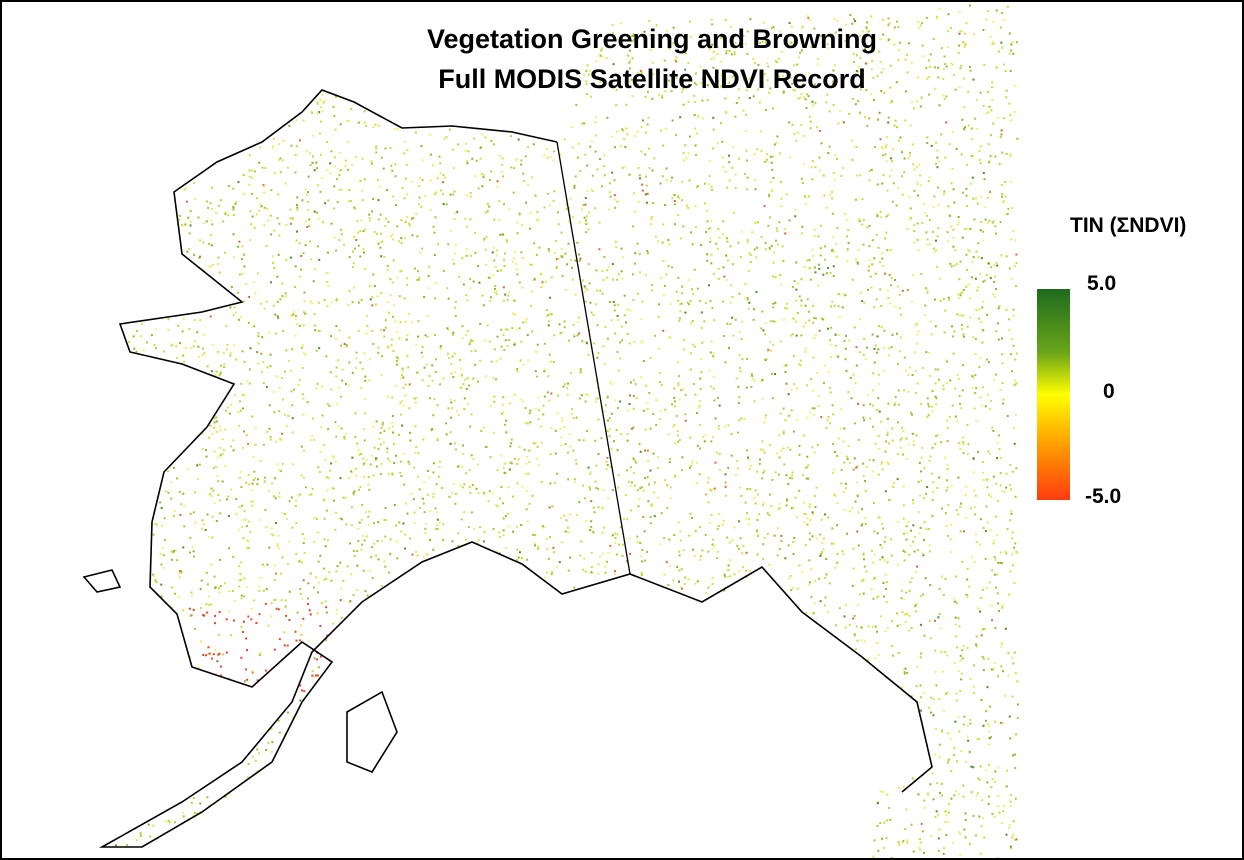 This screenshot has width=1244, height=860. What do you see at coordinates (102, 581) in the screenshot?
I see `nunivak-island` at bounding box center [102, 581].